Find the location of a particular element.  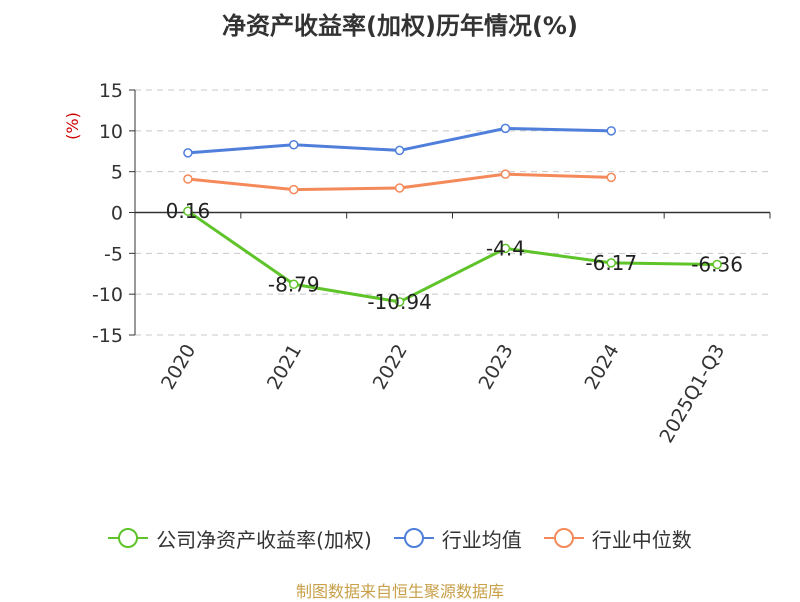

x-tick-label-4: 2024 is located at coordinates (601, 367).